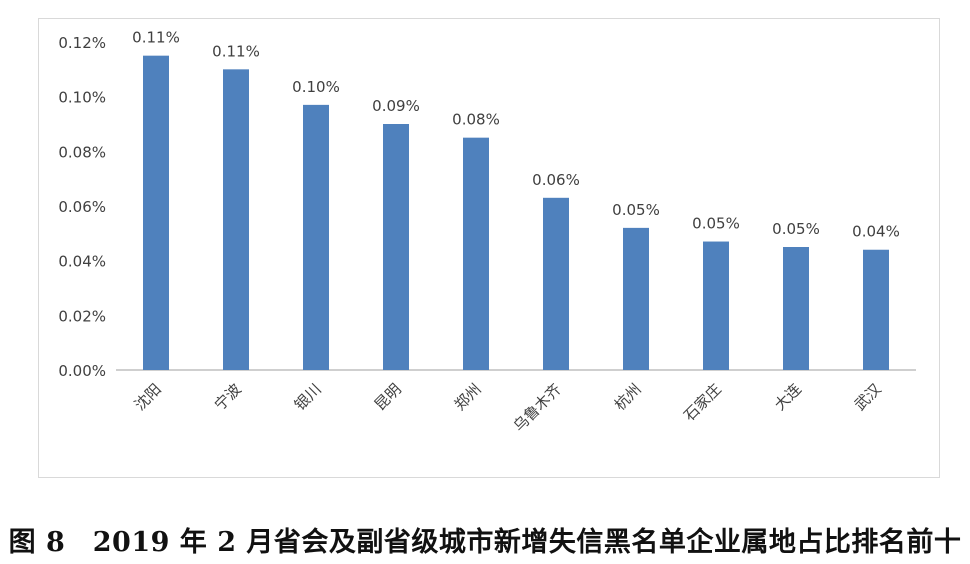 The height and width of the screenshot is (564, 970). Describe the element at coordinates (82, 98) in the screenshot. I see `y-tick-label: 0.10%` at that location.